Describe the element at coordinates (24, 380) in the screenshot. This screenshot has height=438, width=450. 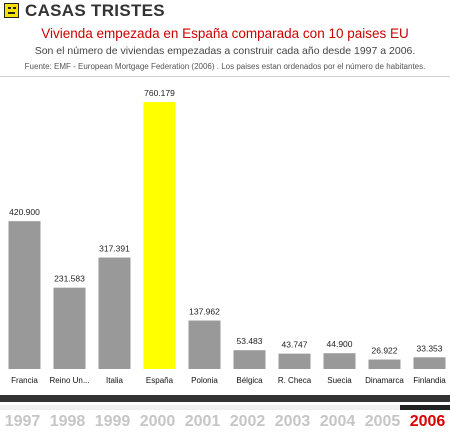
I see `category-label-0: Francia` at that location.